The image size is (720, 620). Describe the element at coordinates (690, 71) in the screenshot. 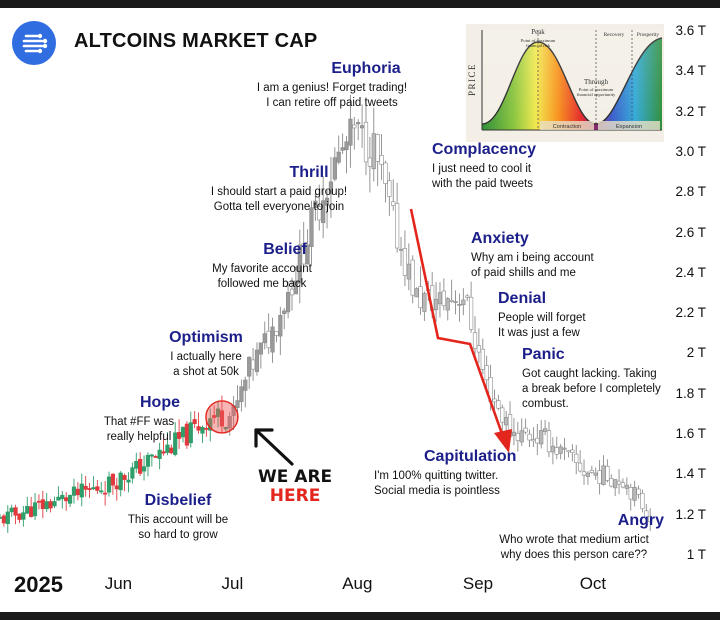

I see `y-tick-label: 3.4 T` at that location.